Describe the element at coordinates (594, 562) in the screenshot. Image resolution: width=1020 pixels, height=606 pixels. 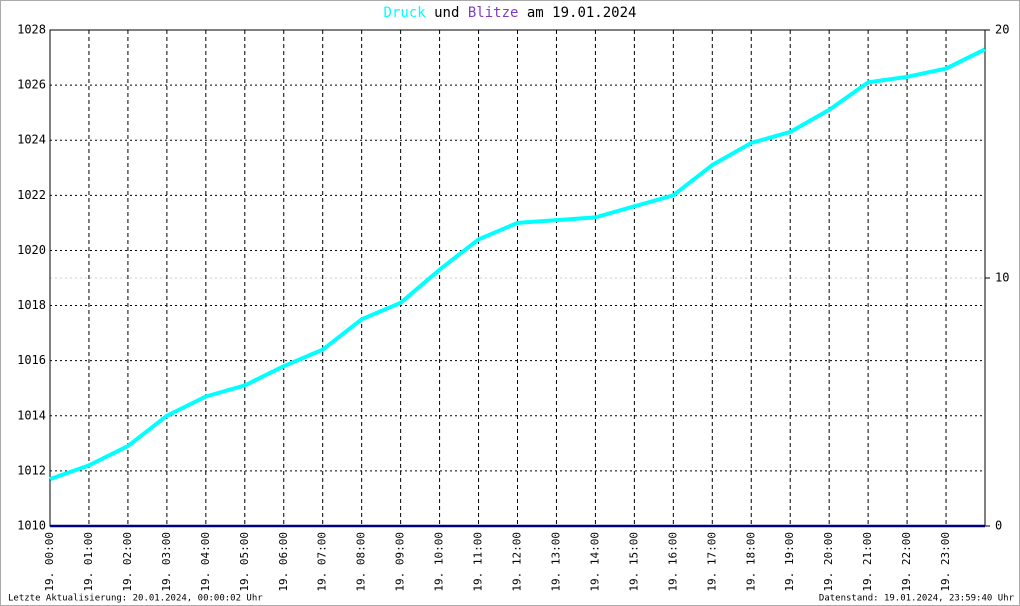
I see `x-tick-label: 19. 14:00` at that location.